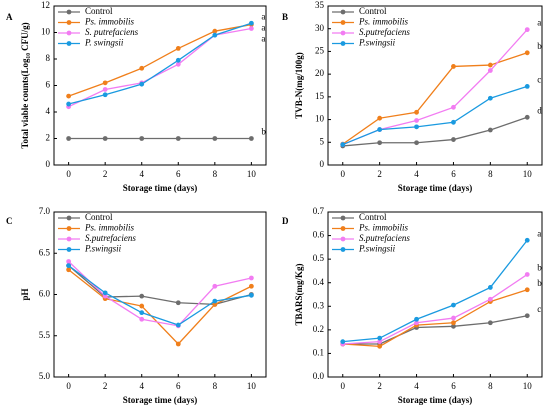 This screenshot has width=550, height=407. Describe the element at coordinates (46, 32) in the screenshot. I see `y-tick-label: 10` at that location.